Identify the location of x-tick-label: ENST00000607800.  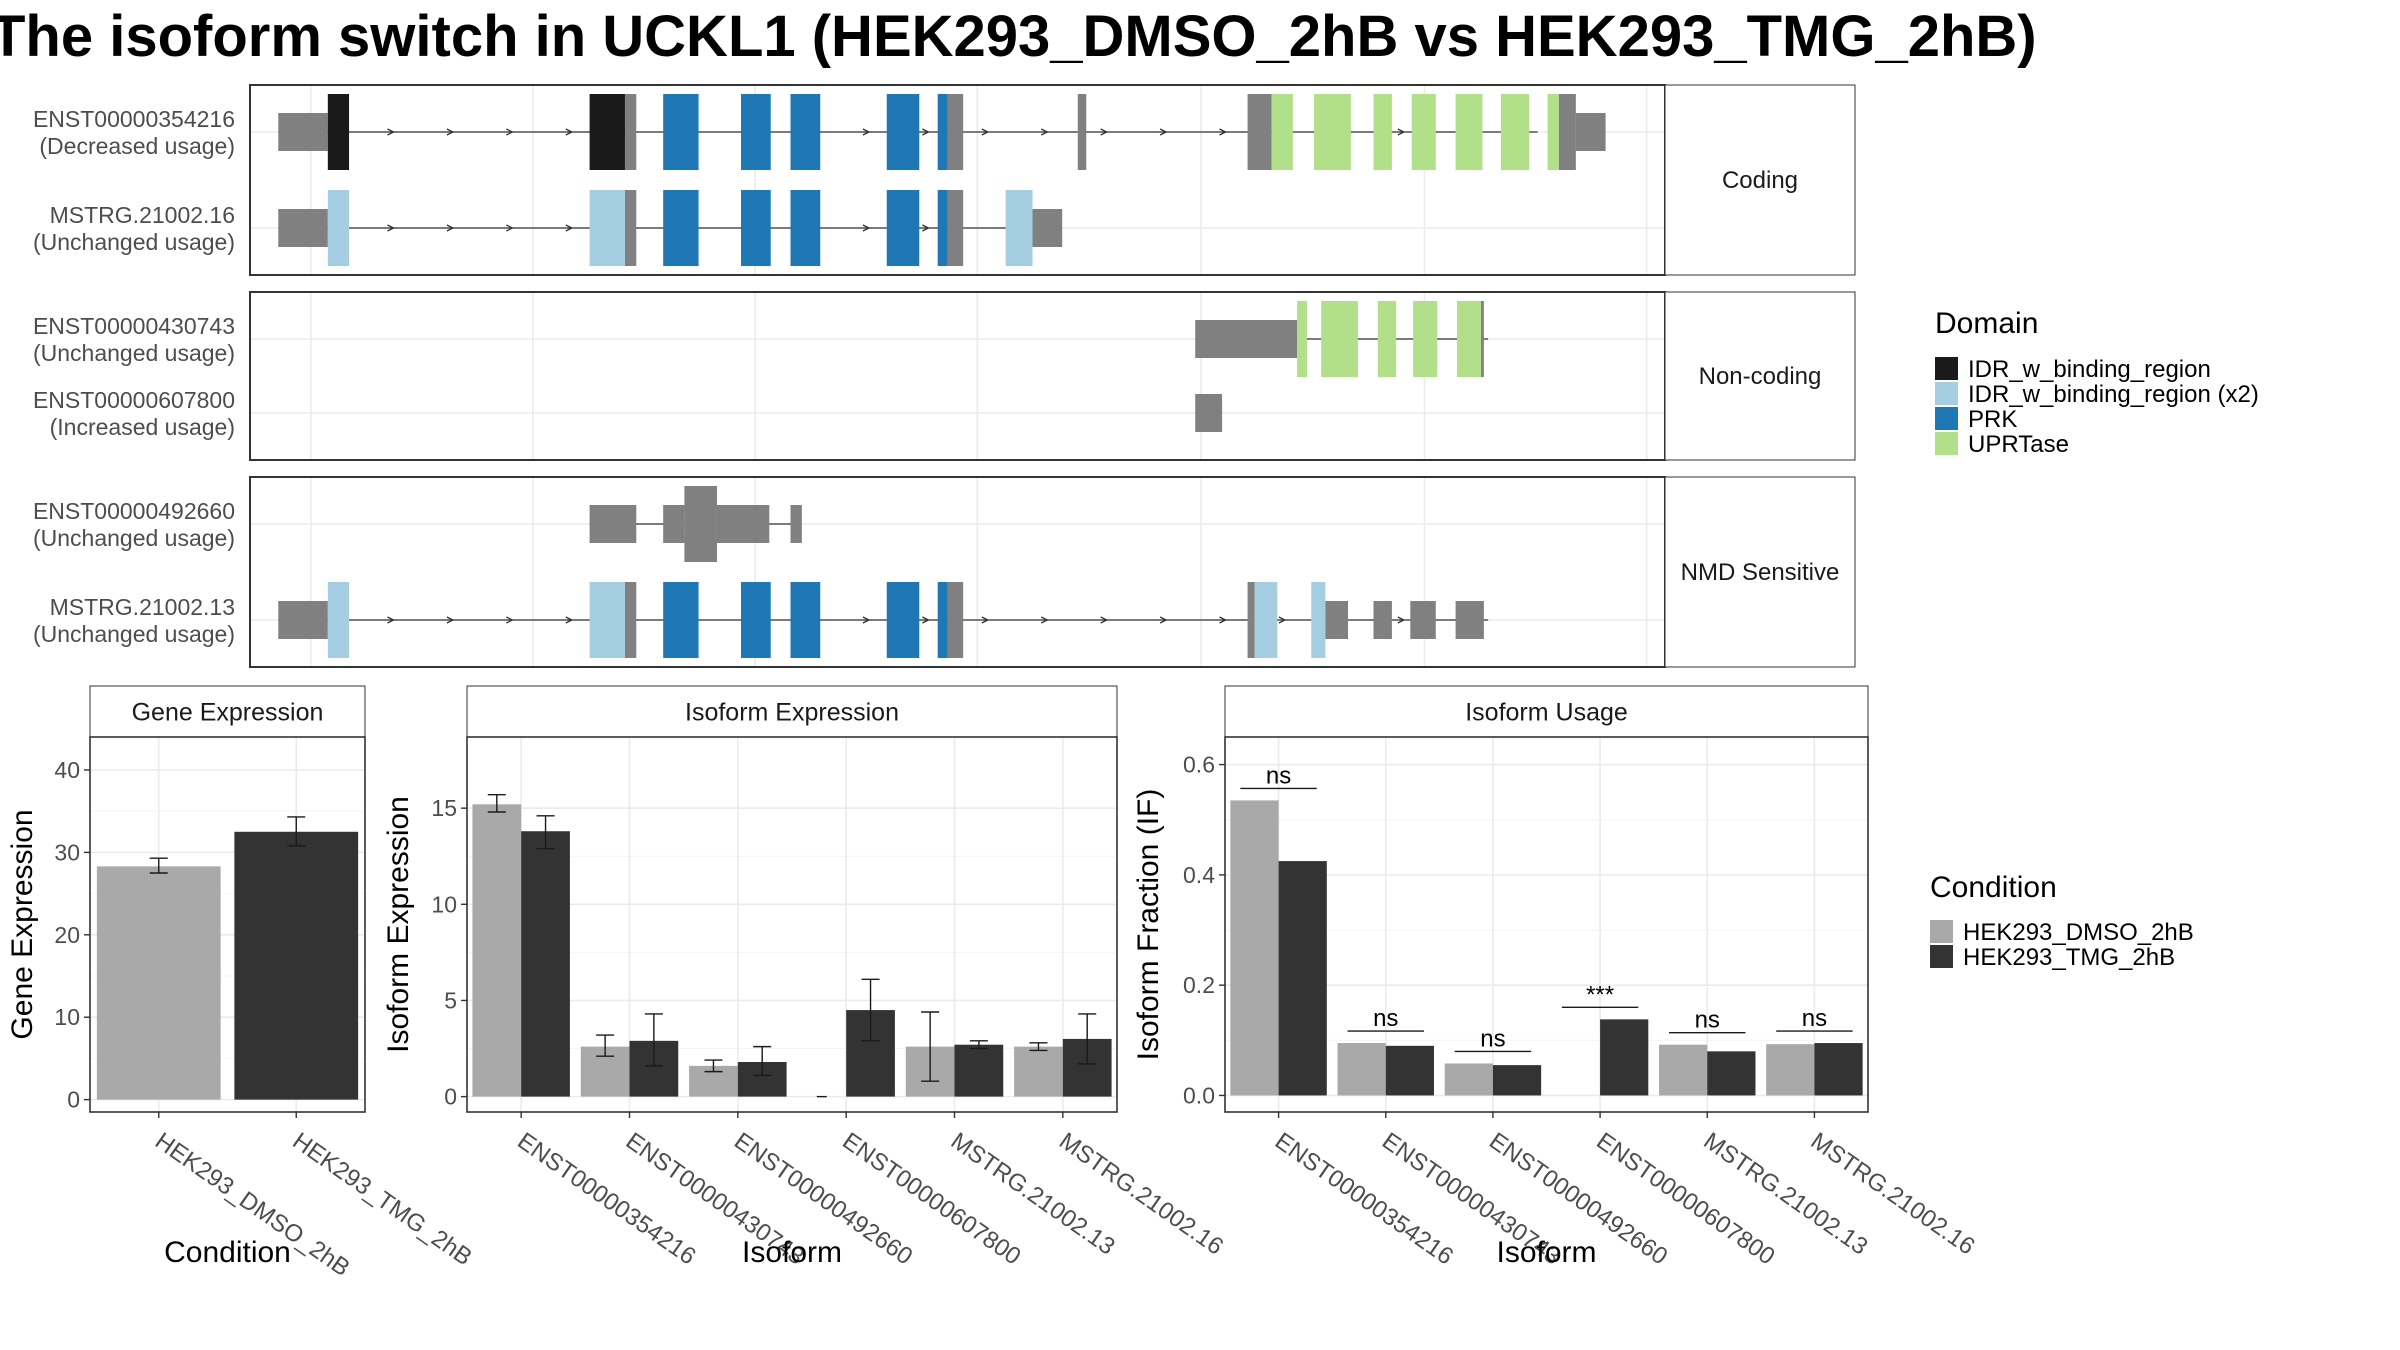
(931, 1198).